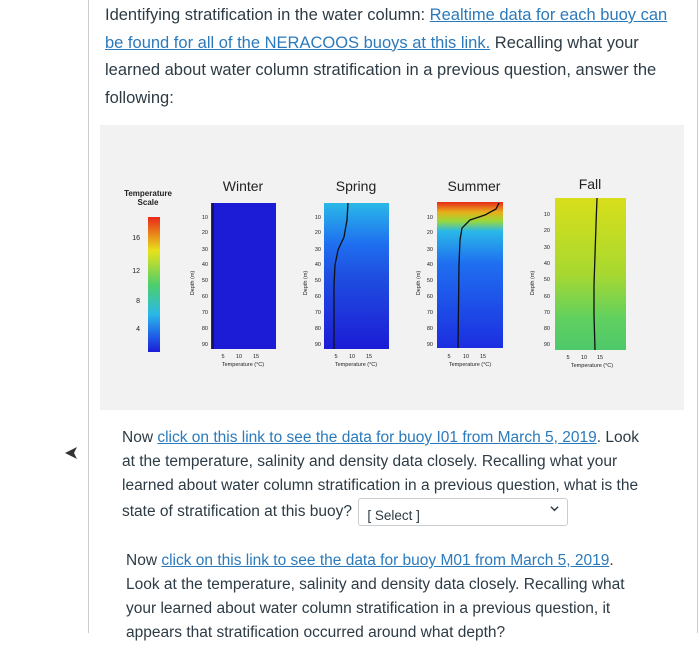  I want to click on summer-temperature-line, so click(478, 275).